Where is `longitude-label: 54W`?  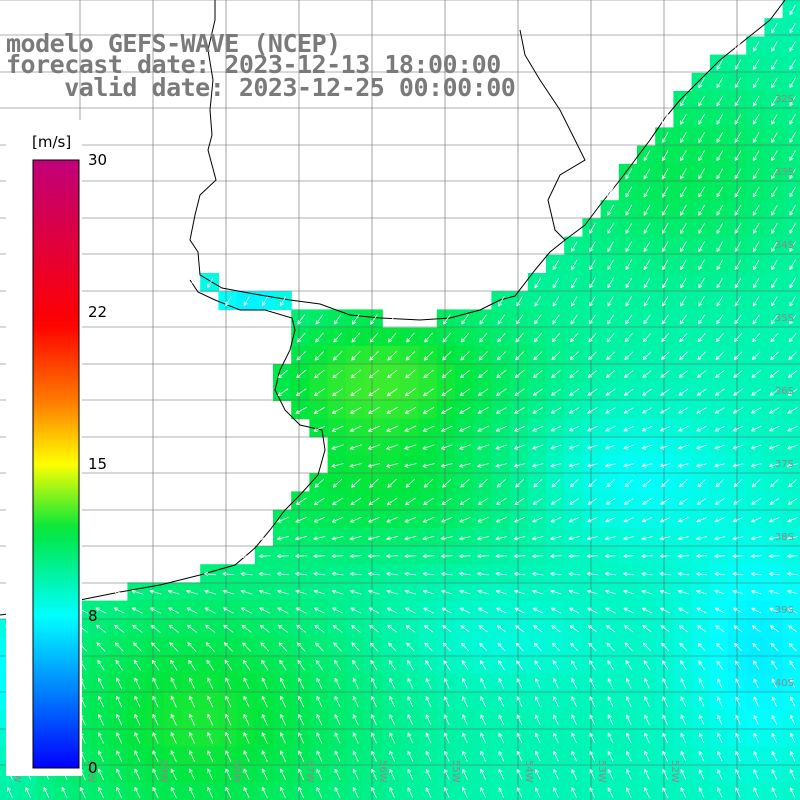 longitude-label: 54W is located at coordinates (528, 771).